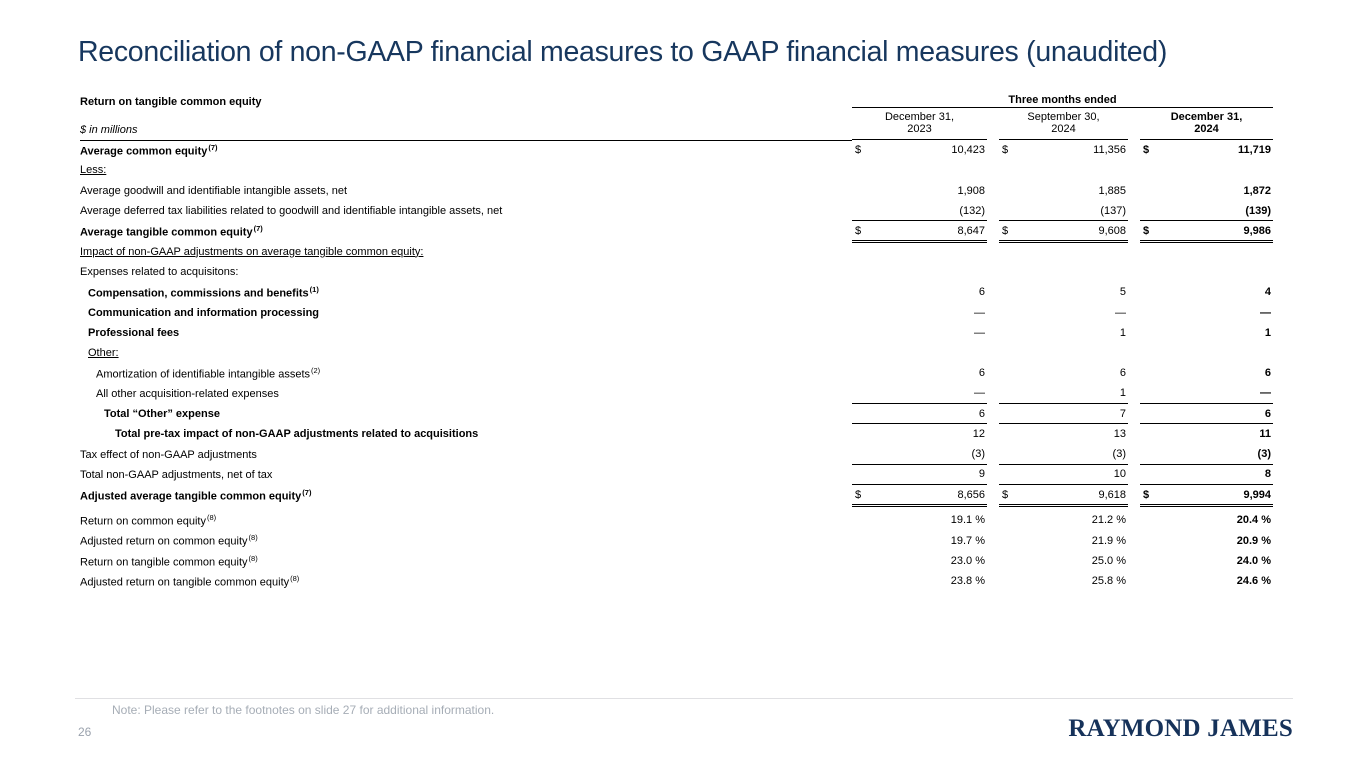  Describe the element at coordinates (676, 353) in the screenshot. I see `table-row: Other:` at that location.